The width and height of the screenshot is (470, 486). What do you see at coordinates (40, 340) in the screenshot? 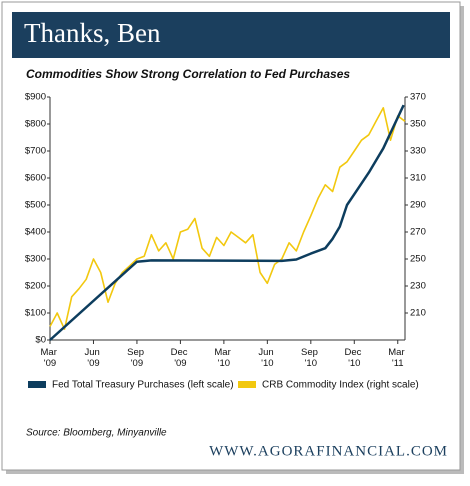
I see `y-tick-label: $0` at bounding box center [40, 340].